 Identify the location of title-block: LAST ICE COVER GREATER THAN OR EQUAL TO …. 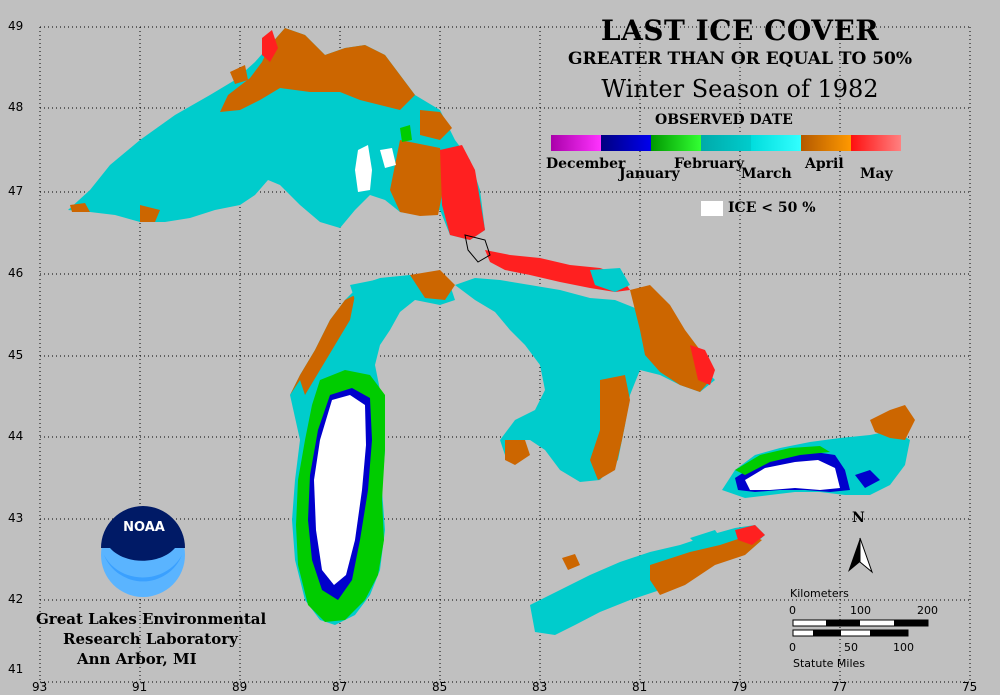
(740, 60).